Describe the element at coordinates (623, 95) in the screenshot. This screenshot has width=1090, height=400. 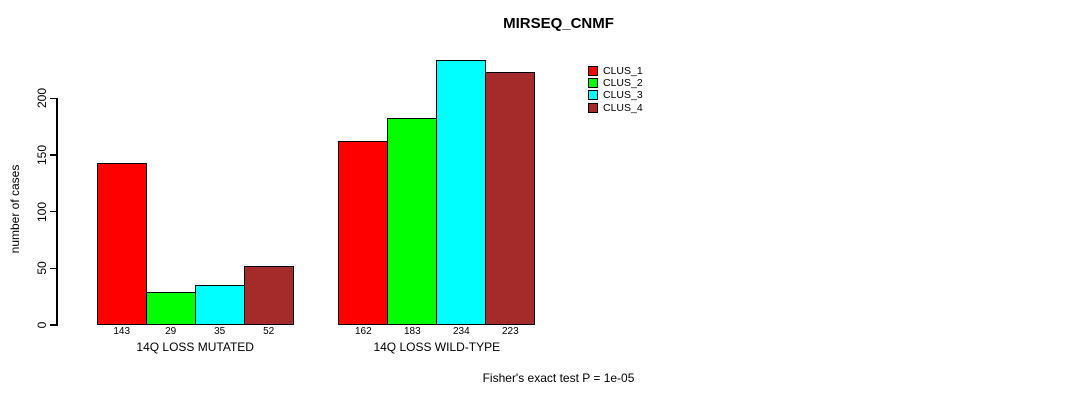
I see `legend-label: CLUS_3` at that location.